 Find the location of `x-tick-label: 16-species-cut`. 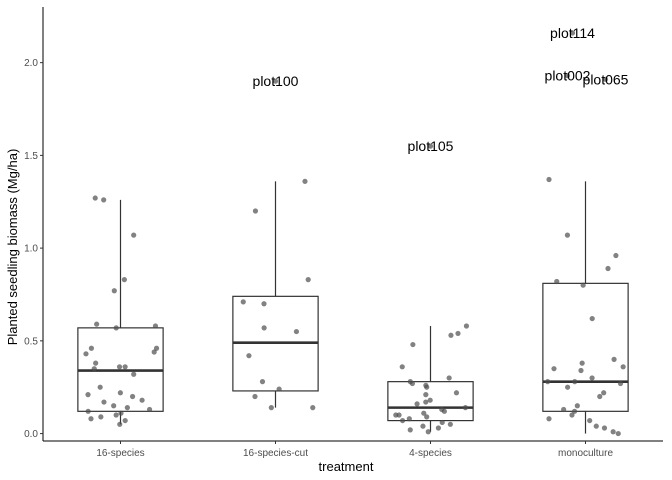

x-tick-label: 16-species-cut is located at coordinates (275, 453).